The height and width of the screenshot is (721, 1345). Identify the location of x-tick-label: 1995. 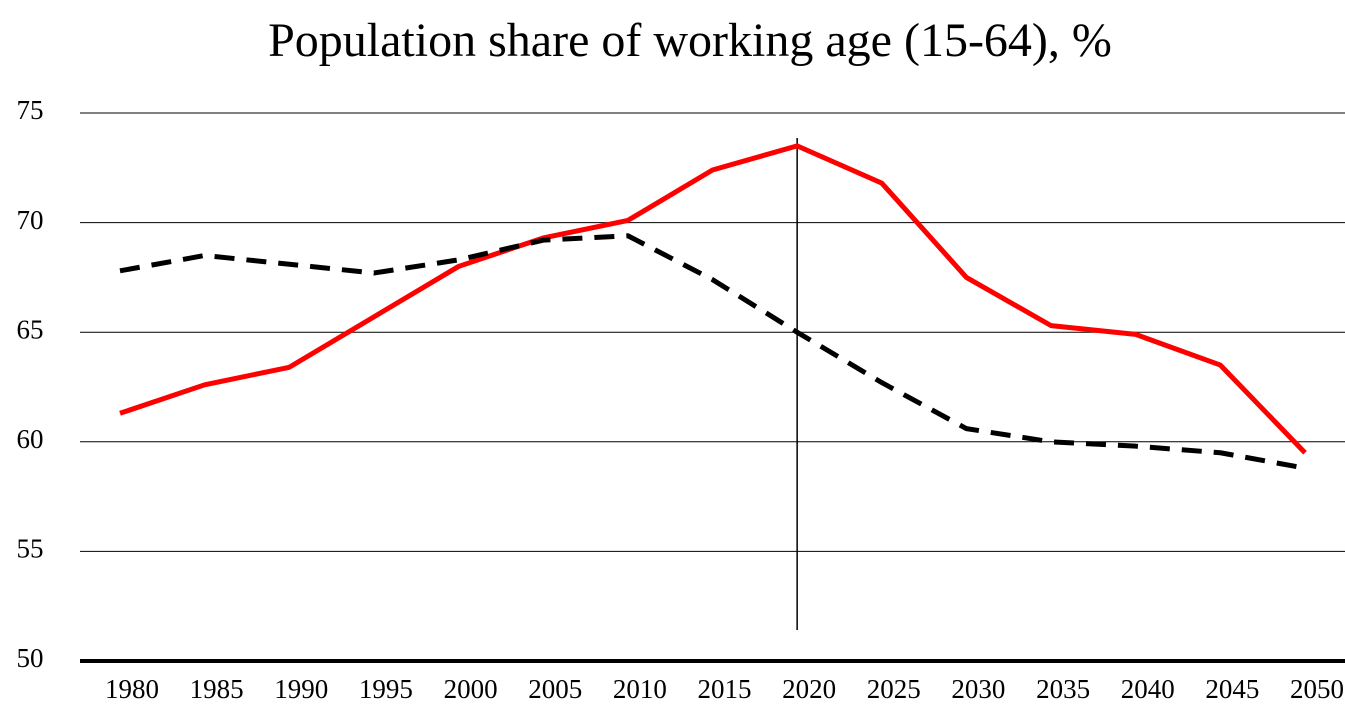
(386, 689).